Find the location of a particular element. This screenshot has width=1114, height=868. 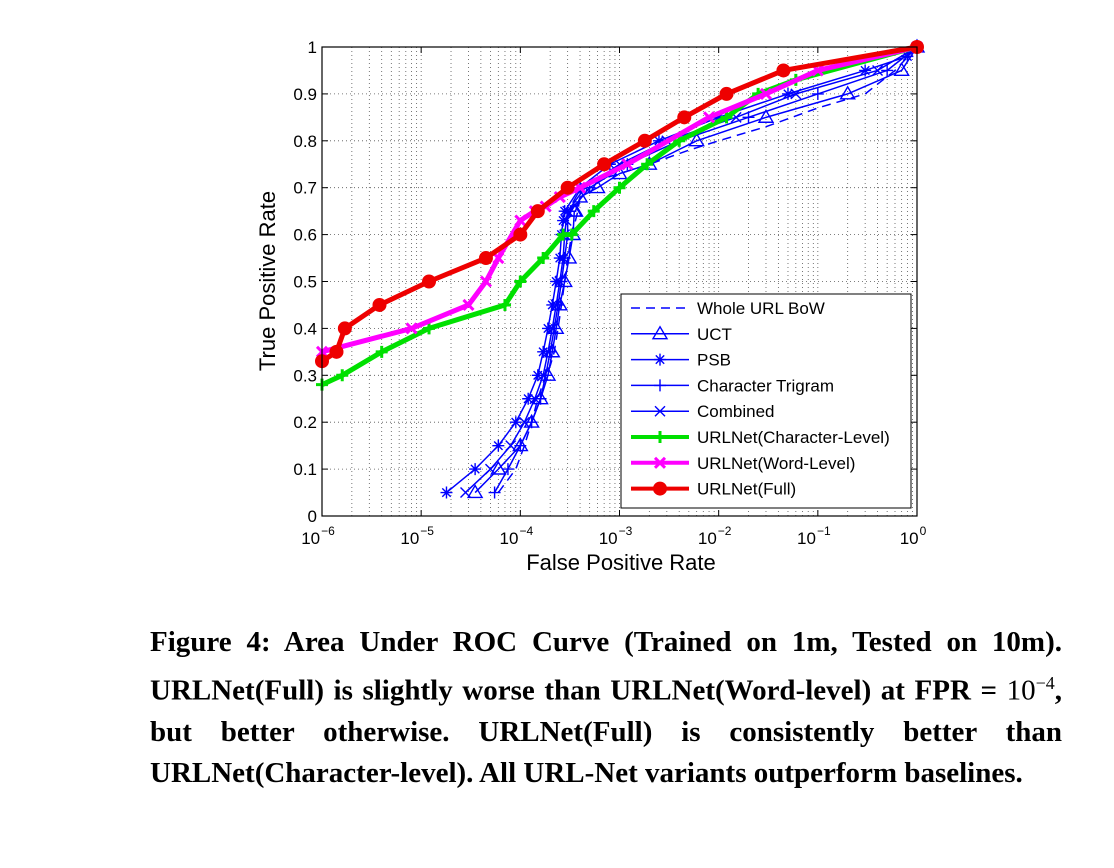

legend-entry-urlnet-word-level: URLNet(Word-Level) is located at coordinates (743, 463).